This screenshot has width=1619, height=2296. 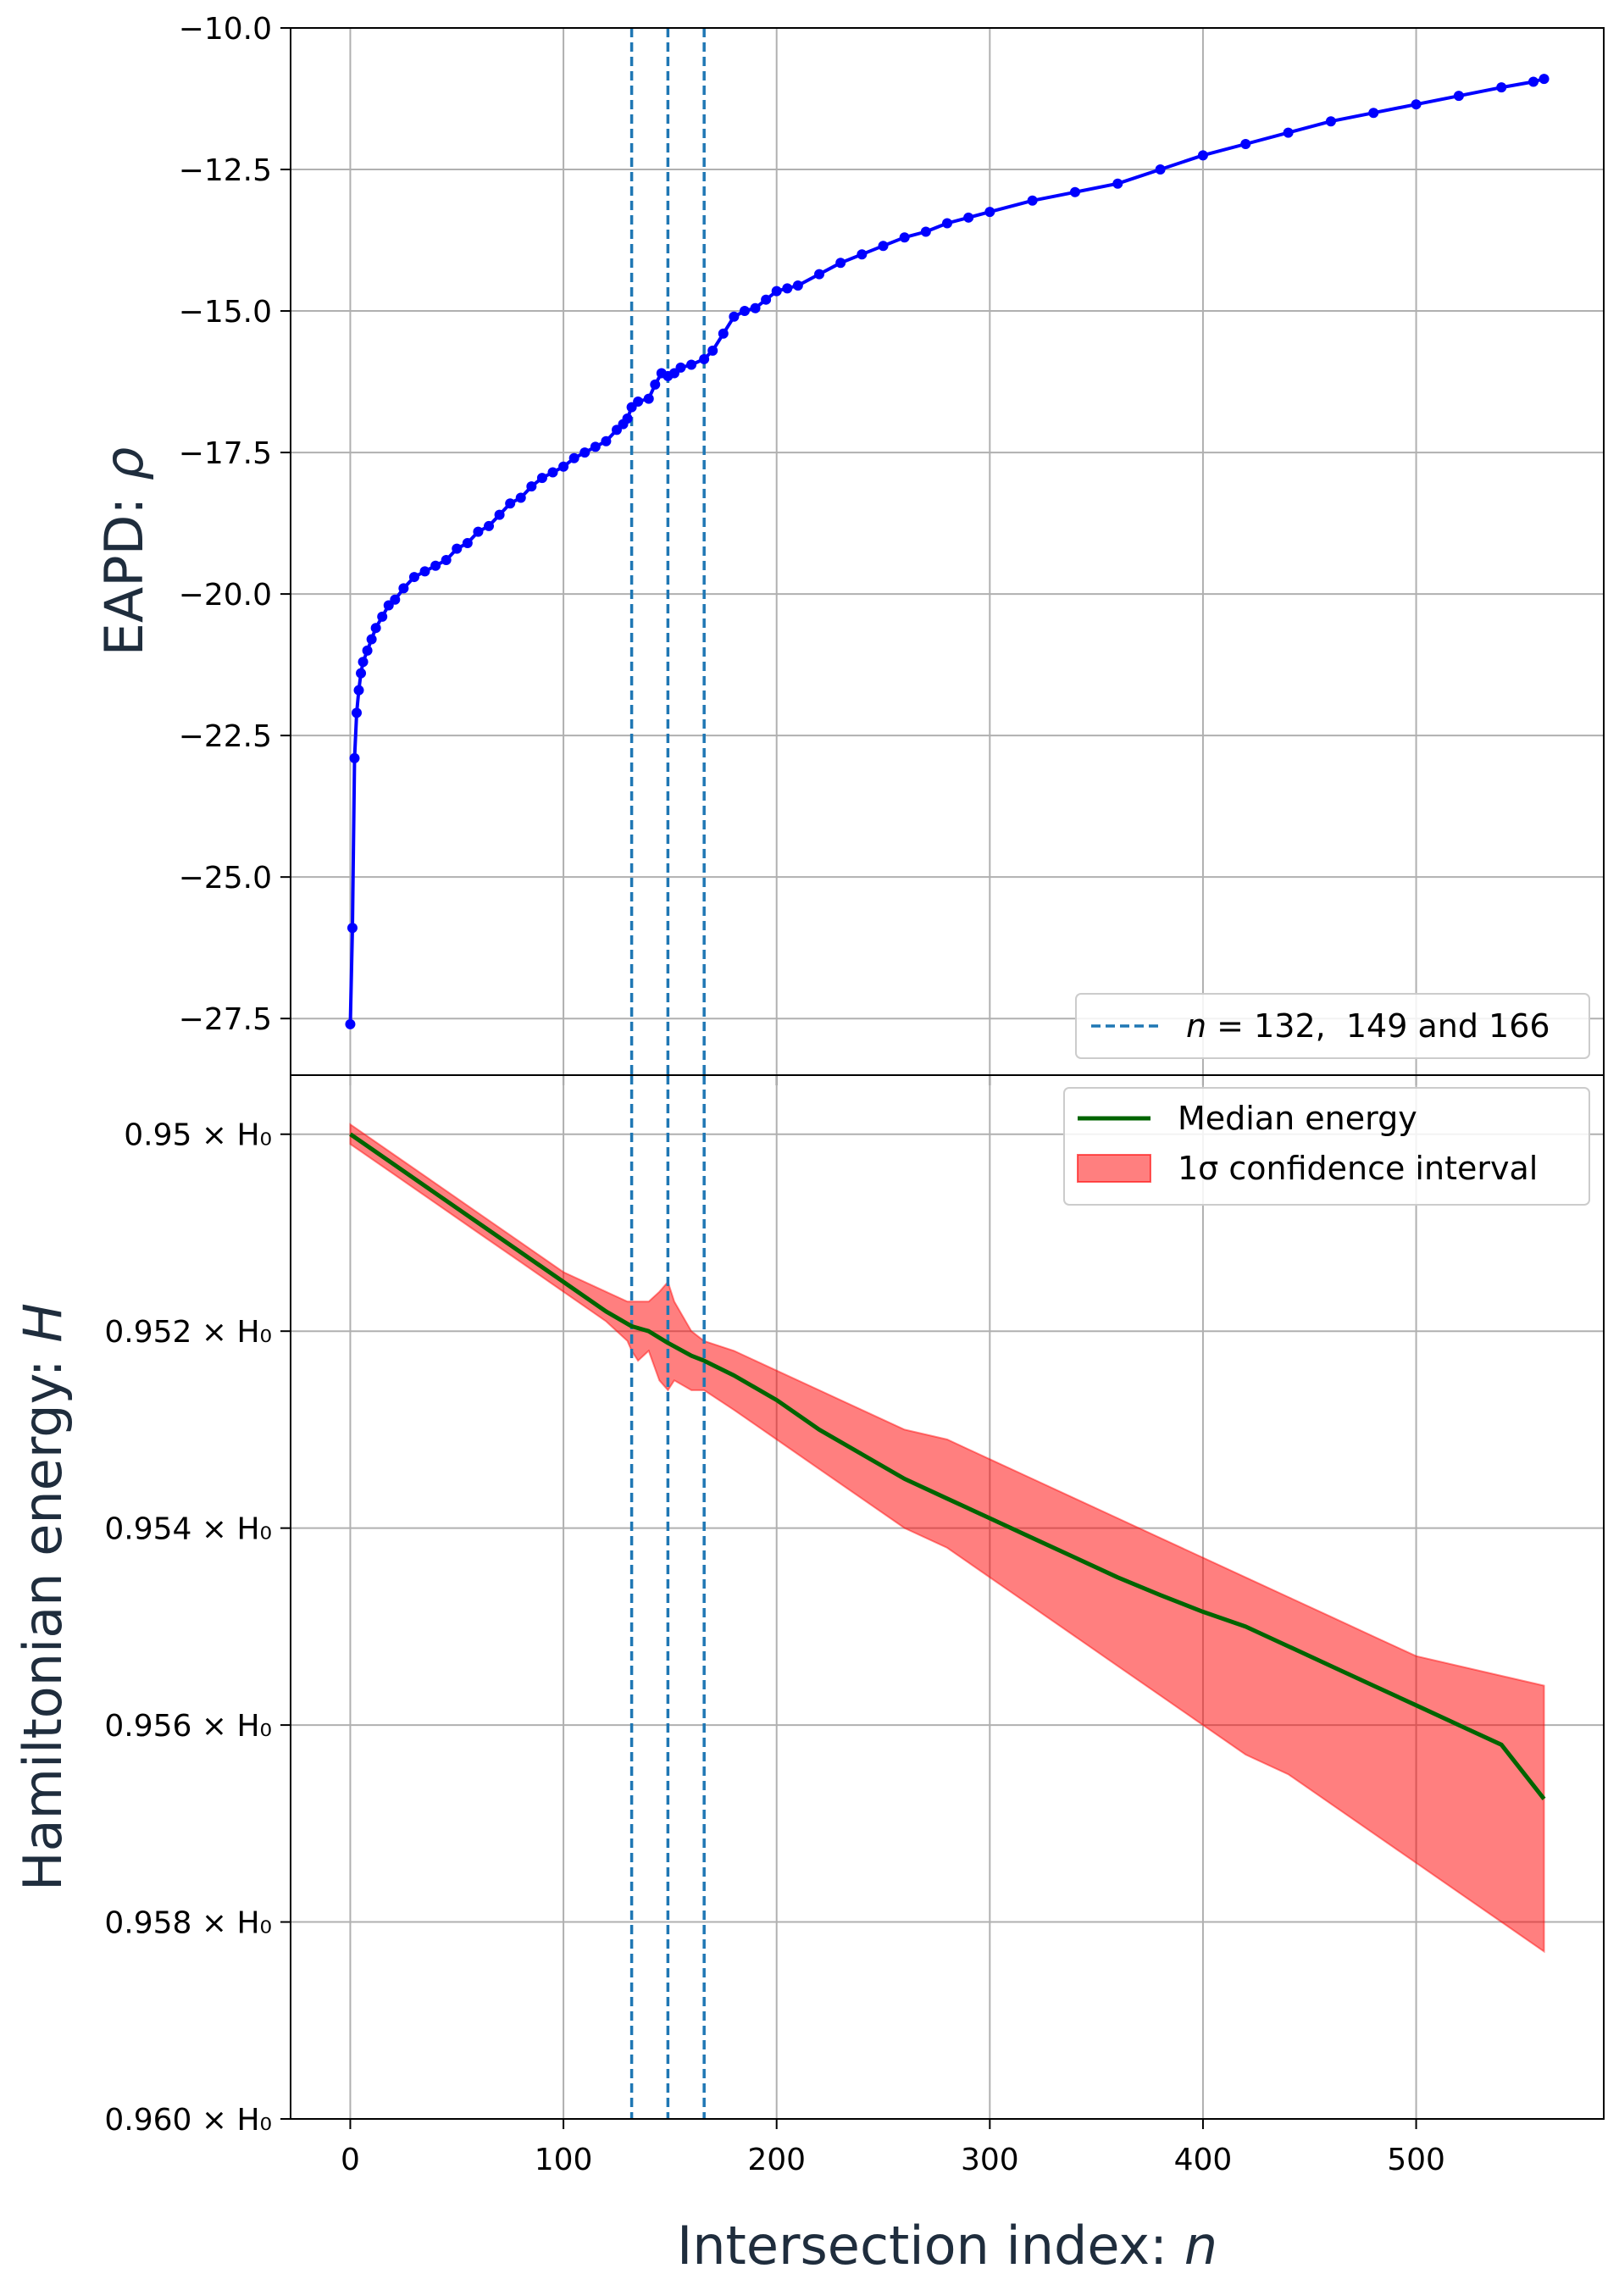 I want to click on energy-y-tick-label-1: 0.952 × H₀, so click(x=188, y=1332).